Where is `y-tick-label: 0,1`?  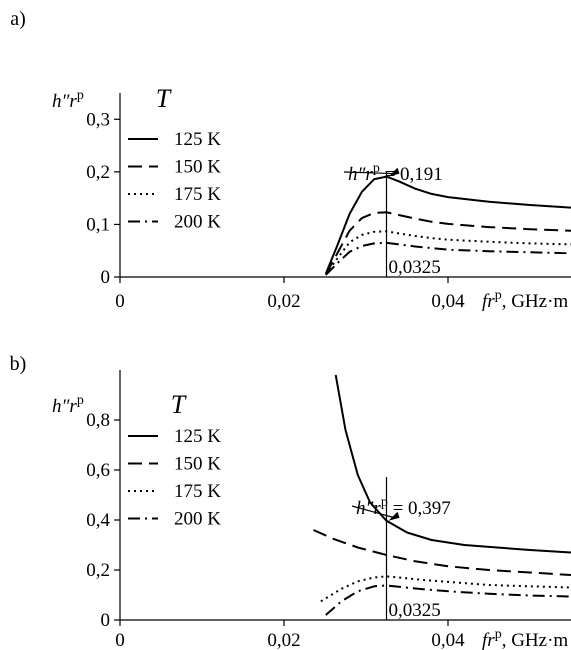
y-tick-label: 0,1 is located at coordinates (98, 224).